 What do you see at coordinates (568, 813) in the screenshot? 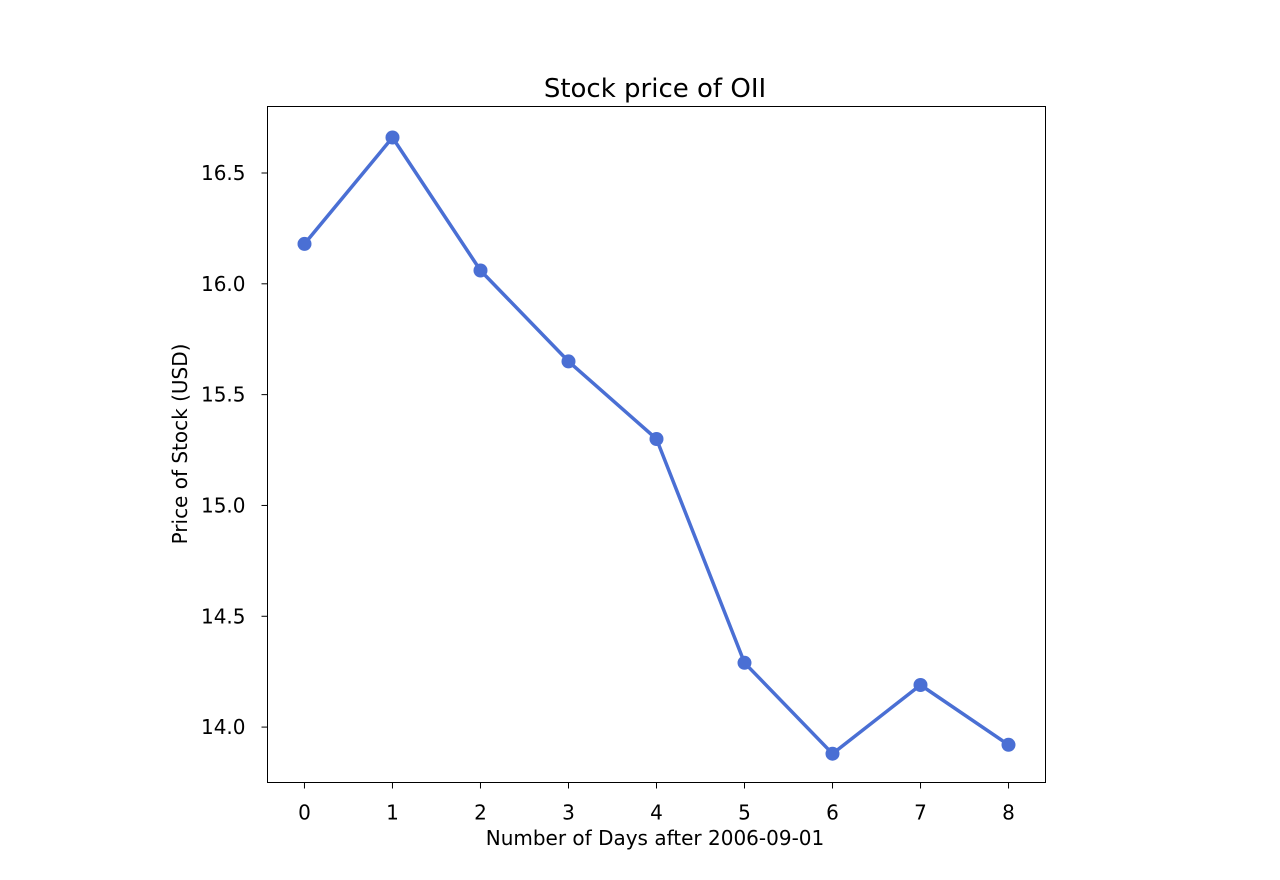
I see `x-tick-label: 3` at bounding box center [568, 813].